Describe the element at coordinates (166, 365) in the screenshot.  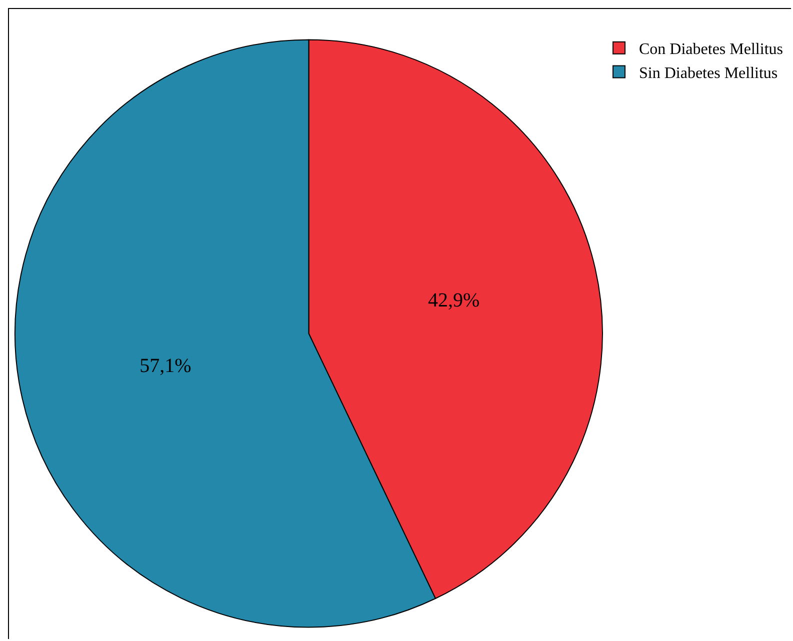
I see `data-label: 57,1%` at that location.